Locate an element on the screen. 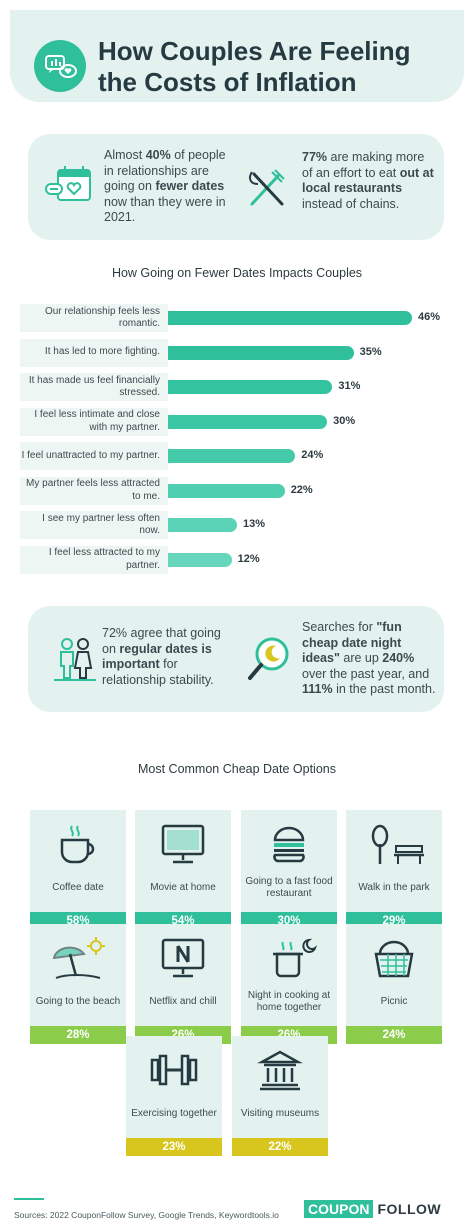  date-option-card: Coffee date is located at coordinates (78, 861).